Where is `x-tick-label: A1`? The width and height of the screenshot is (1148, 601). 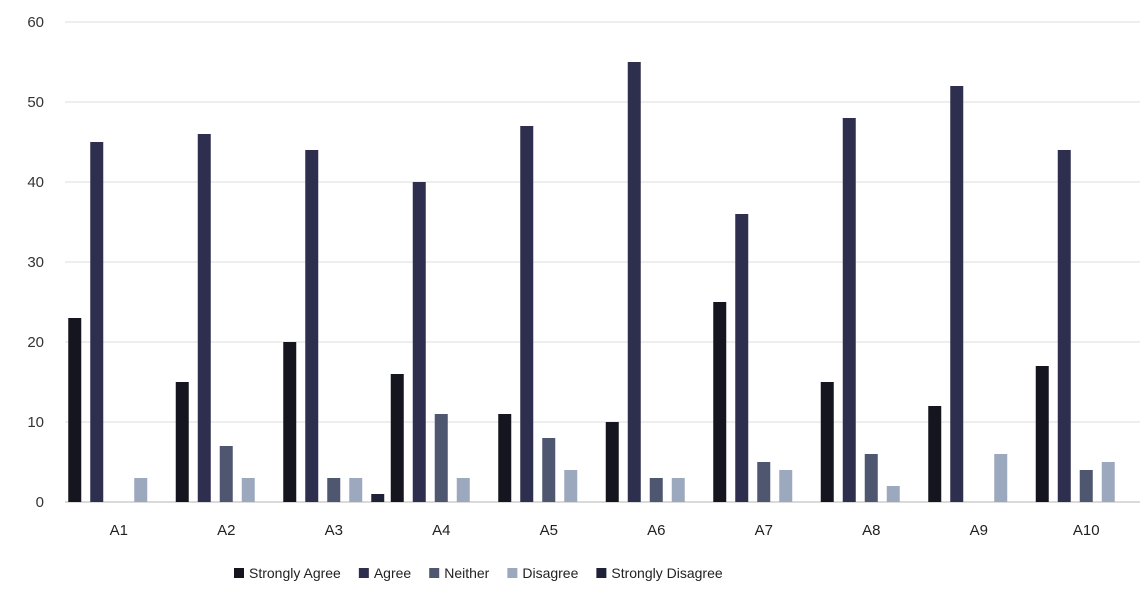 x-tick-label: A1 is located at coordinates (119, 530).